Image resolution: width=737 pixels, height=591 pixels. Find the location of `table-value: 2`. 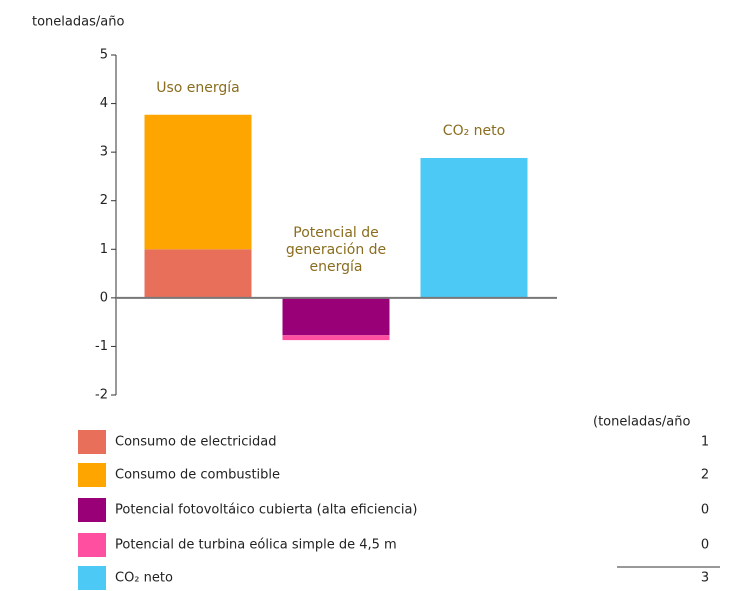

table-value: 2 is located at coordinates (705, 475).